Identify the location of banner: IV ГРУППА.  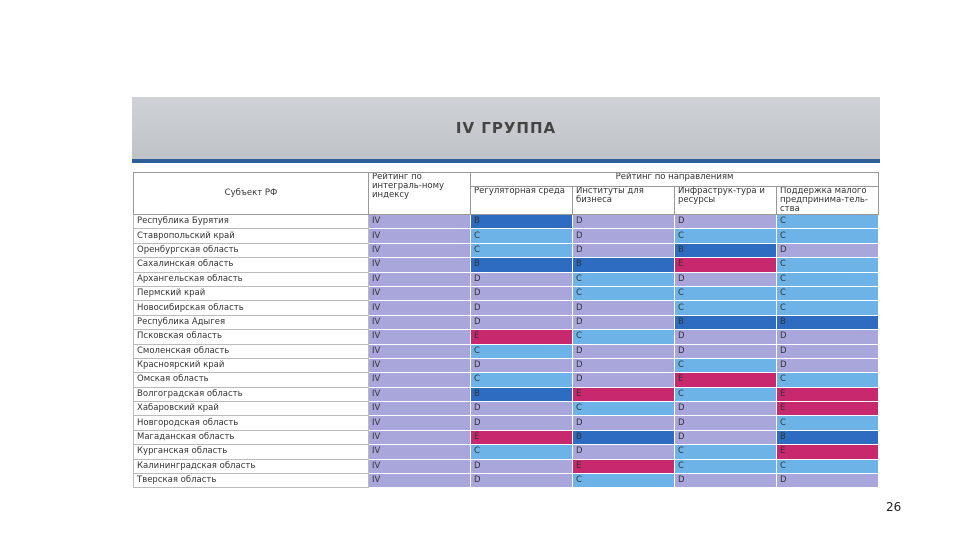
(506, 130).